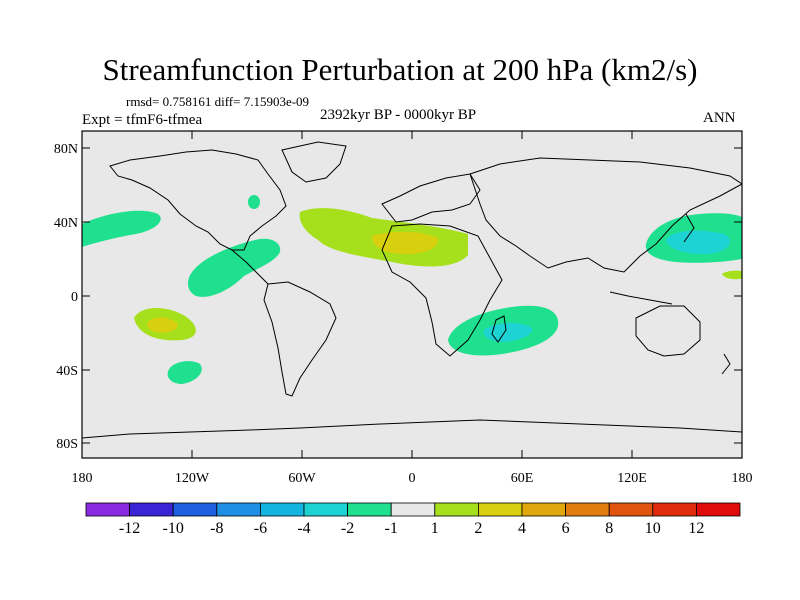 Image resolution: width=800 pixels, height=600 pixels. I want to click on colorbar-label: -12, so click(129, 528).